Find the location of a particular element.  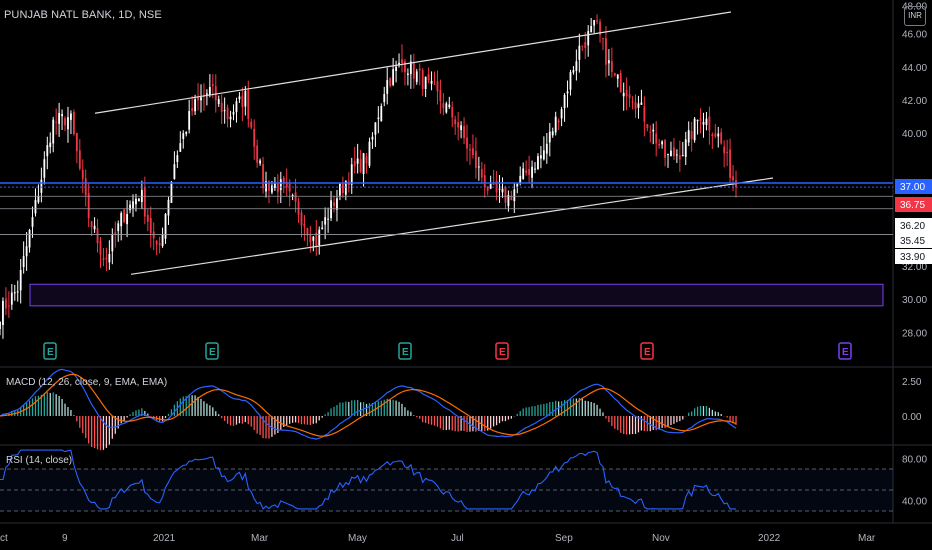

earnings-icon-label: E is located at coordinates (502, 352).